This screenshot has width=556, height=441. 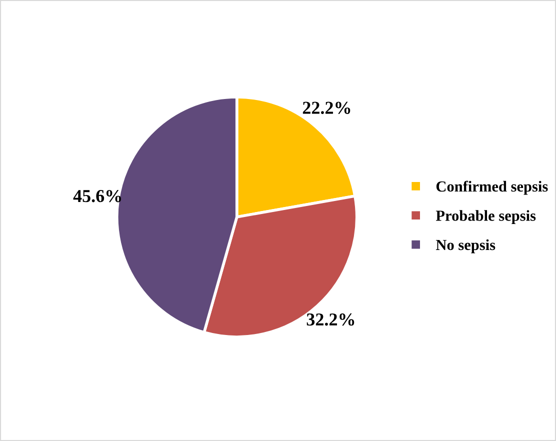 What do you see at coordinates (492, 187) in the screenshot?
I see `legend-label: Confirmed sepsis` at bounding box center [492, 187].